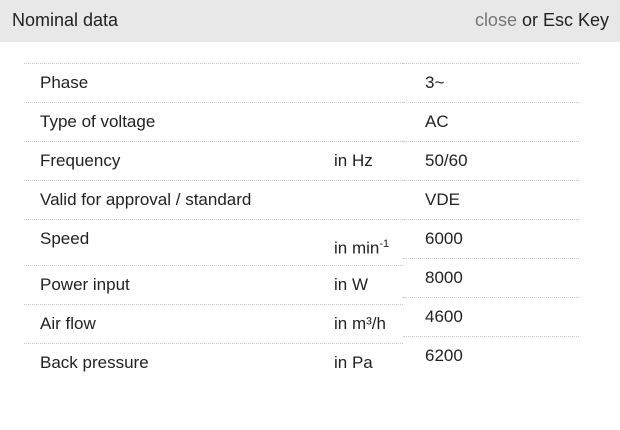 This screenshot has height=430, width=620. I want to click on row-label: Air flow, so click(68, 323).